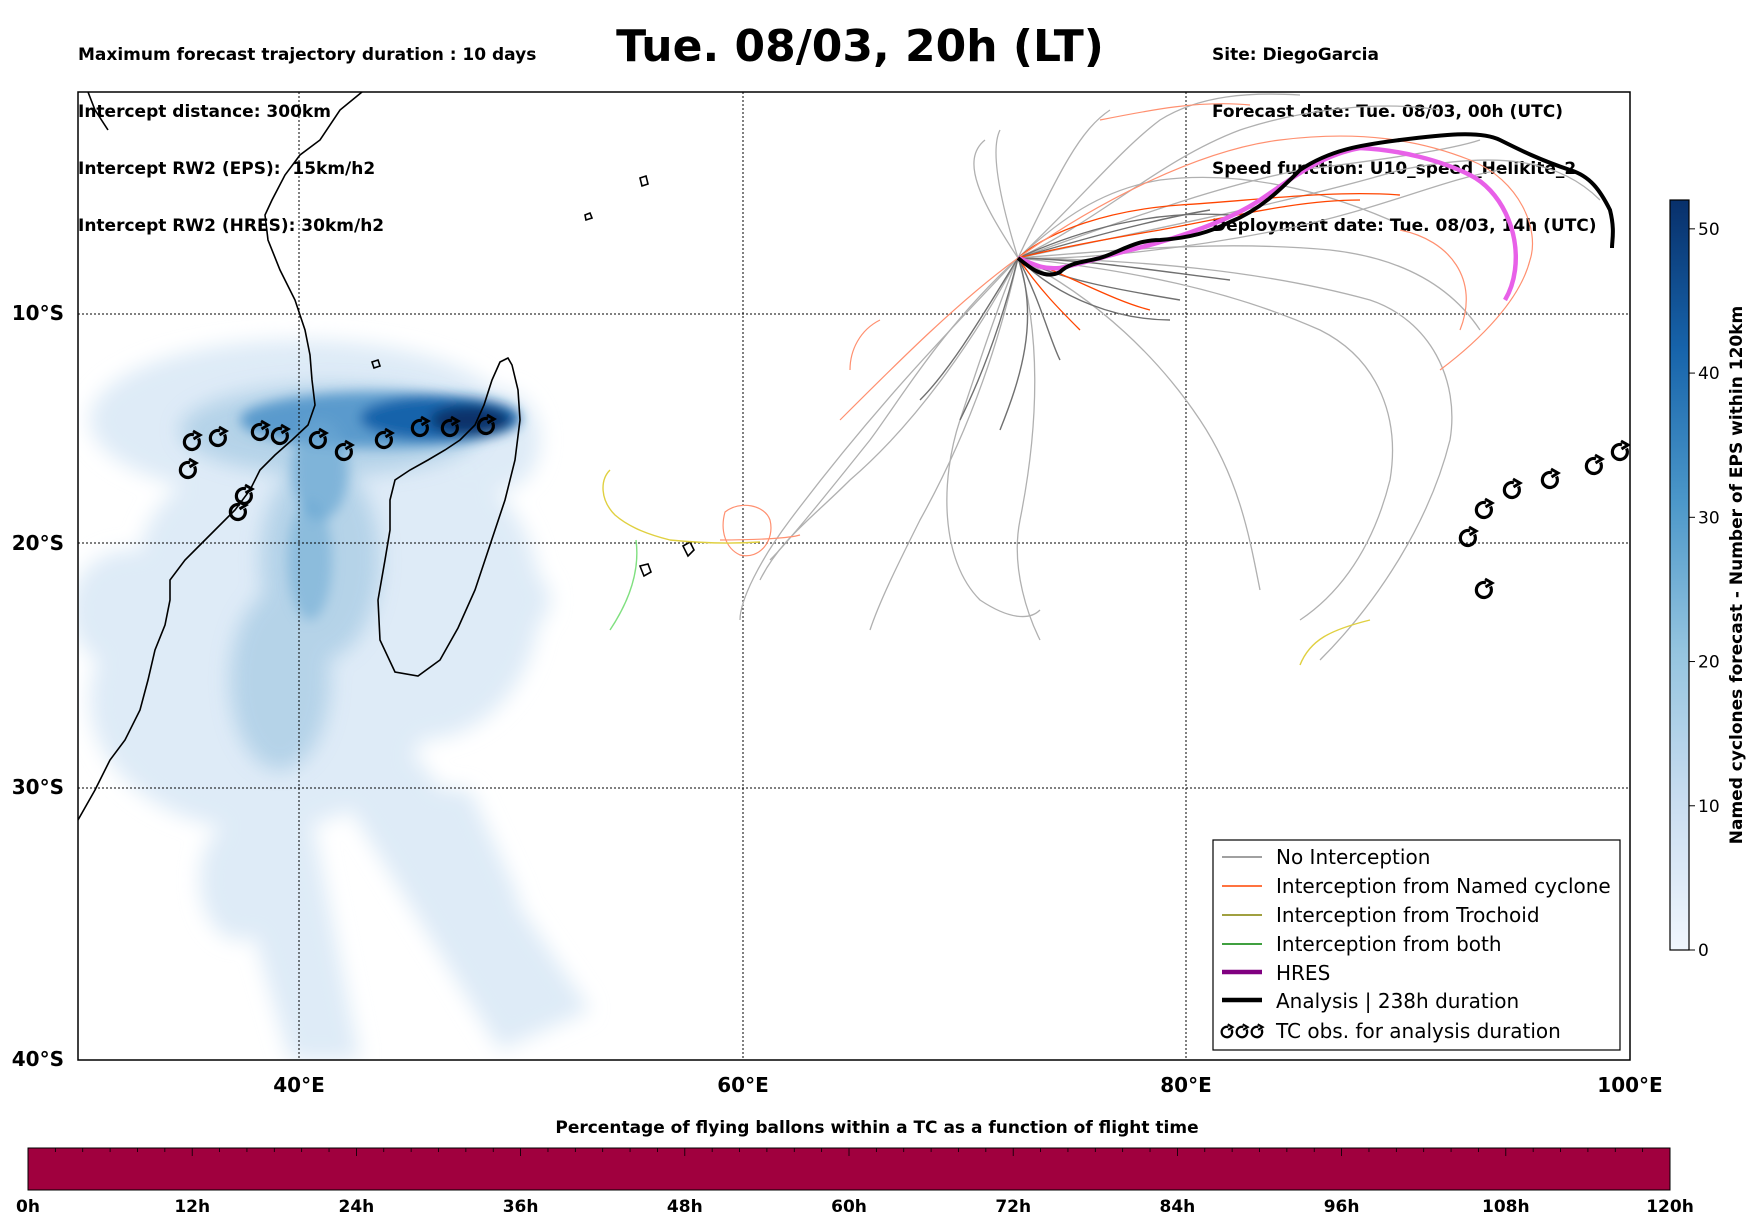 Image resolution: width=1754 pixels, height=1223 pixels. I want to click on lat-label-20s: 20°S, so click(38, 543).